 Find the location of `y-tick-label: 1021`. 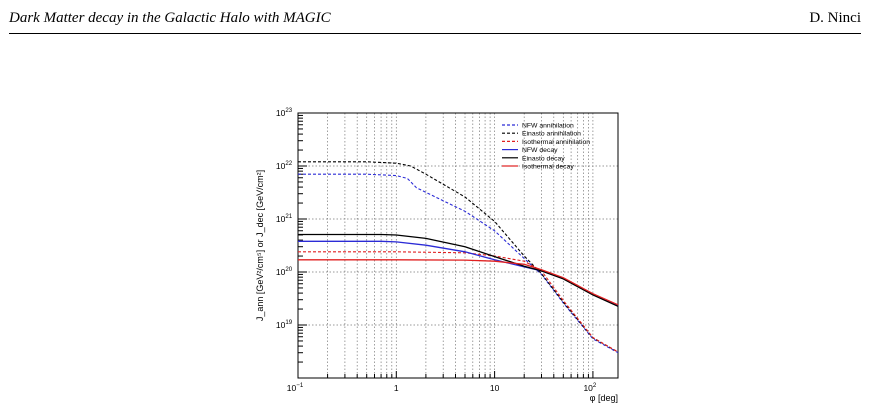

y-tick-label: 1021 is located at coordinates (284, 218).